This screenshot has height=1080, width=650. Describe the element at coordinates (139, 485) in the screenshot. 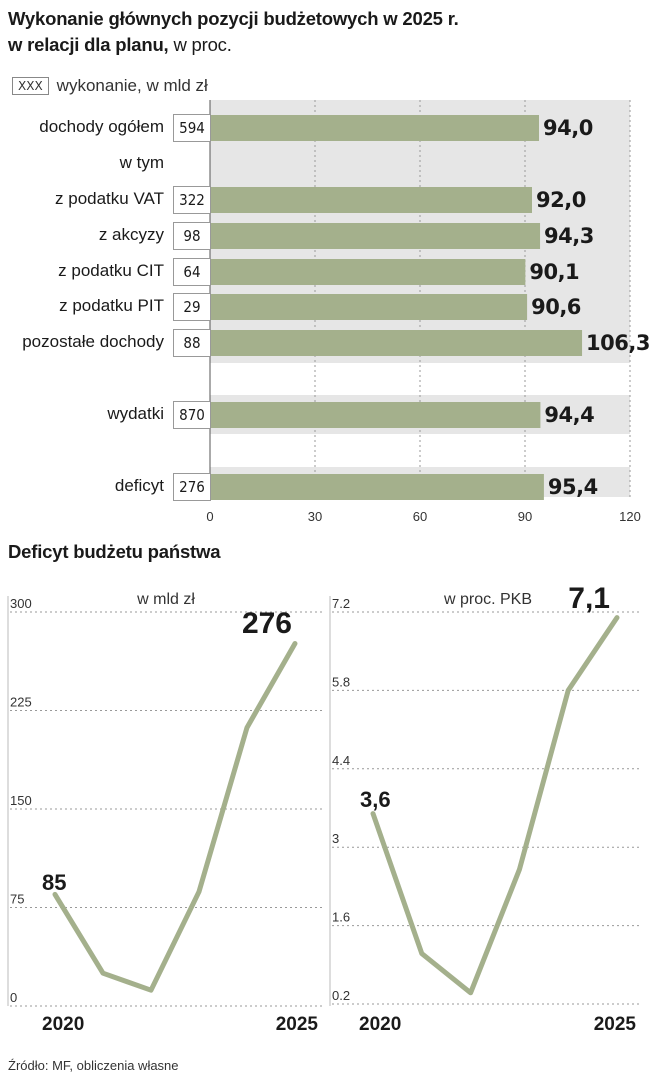

I see `category-label: deficyt` at that location.